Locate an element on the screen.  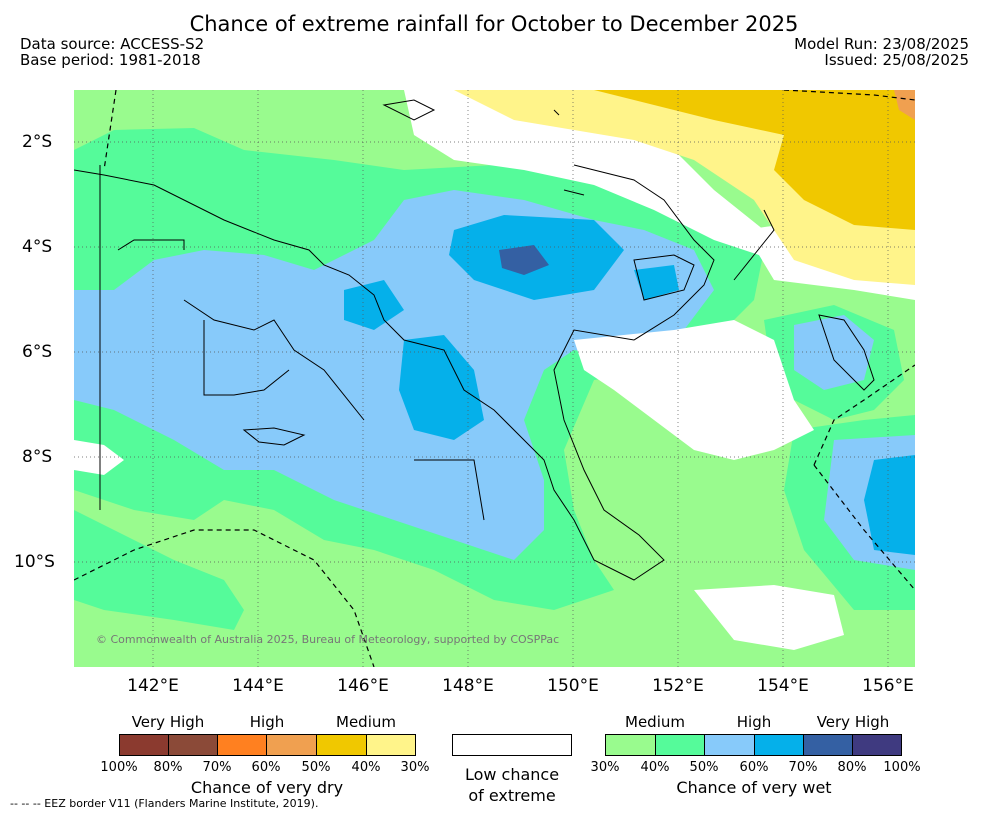
dry-tick: 70% is located at coordinates (217, 767).